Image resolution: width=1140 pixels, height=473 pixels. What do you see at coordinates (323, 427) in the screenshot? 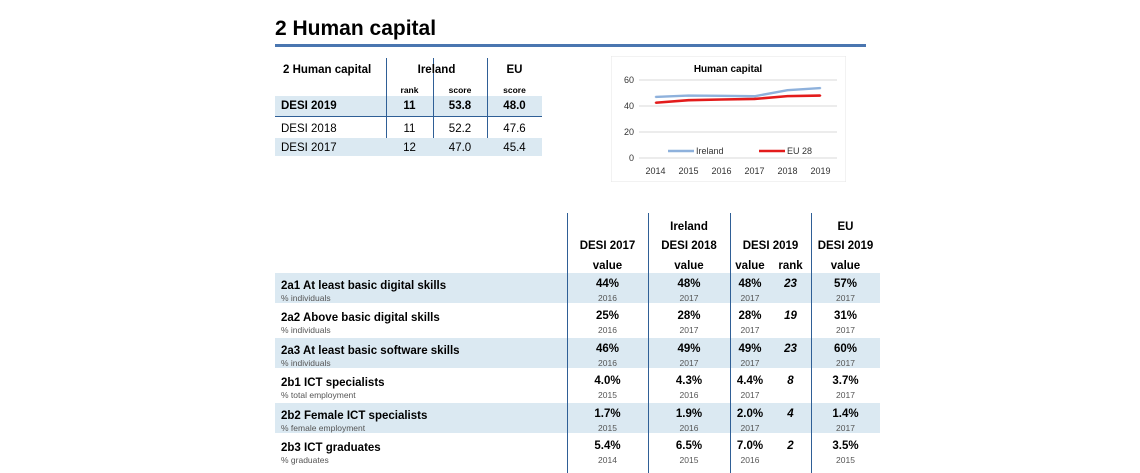
I see `indicator-unit: % female employment` at bounding box center [323, 427].